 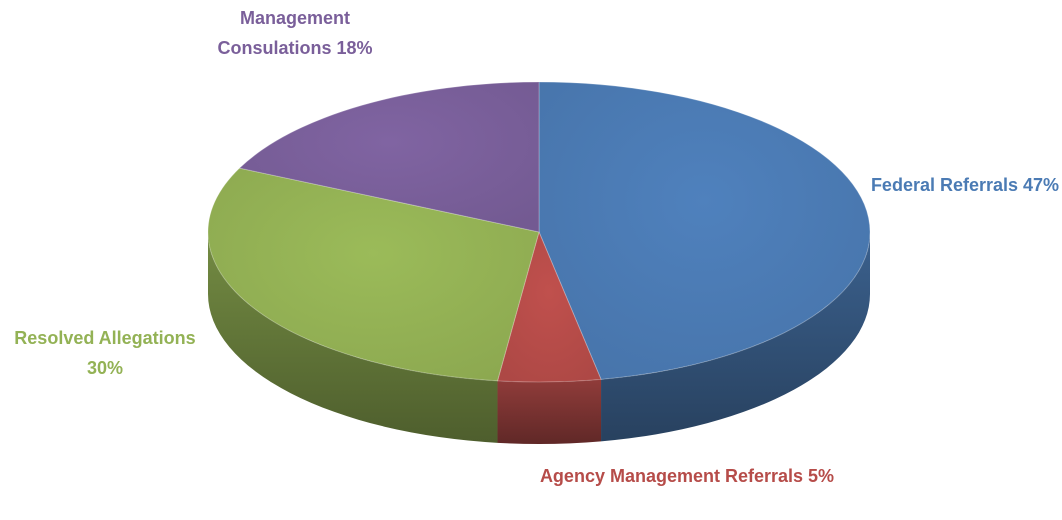 I want to click on data-label: Management Consulations 18%, so click(x=295, y=33).